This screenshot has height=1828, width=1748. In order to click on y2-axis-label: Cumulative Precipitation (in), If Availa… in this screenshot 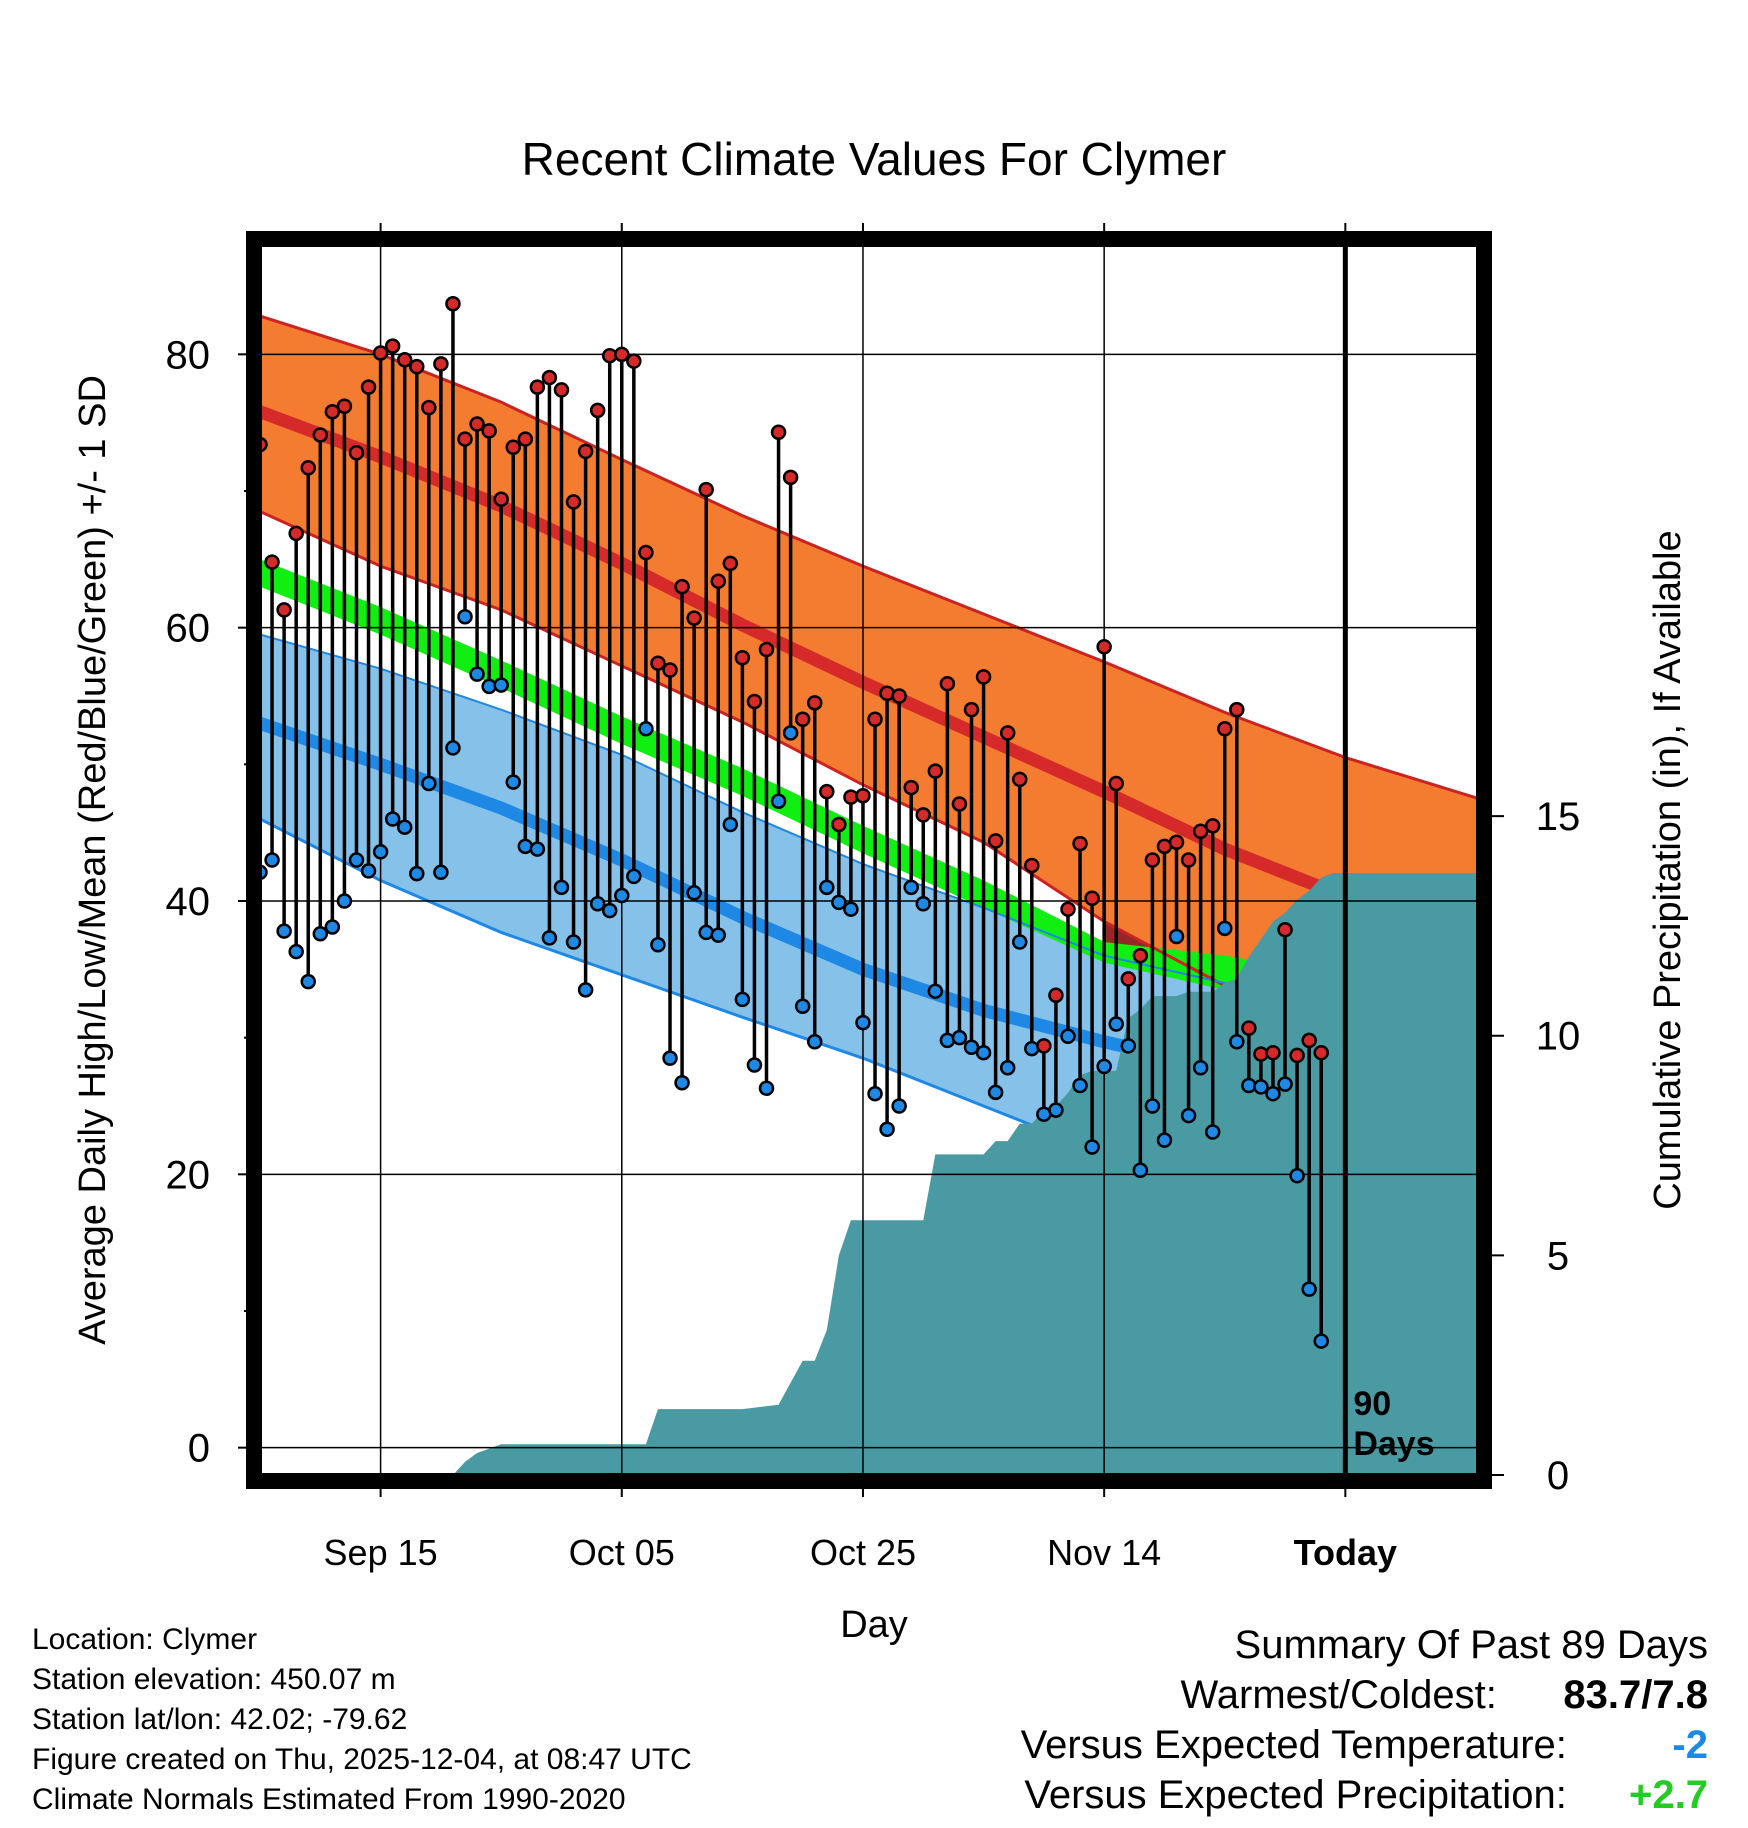, I will do `click(1668, 869)`.